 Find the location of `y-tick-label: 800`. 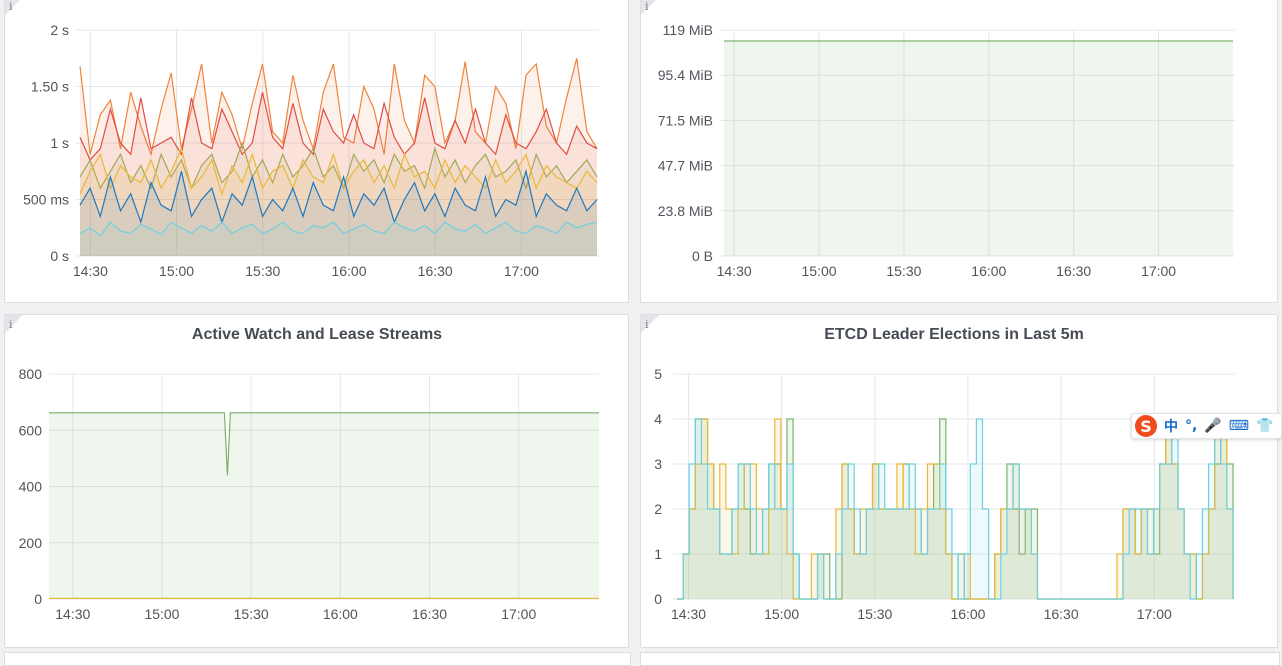

y-tick-label: 800 is located at coordinates (31, 374).